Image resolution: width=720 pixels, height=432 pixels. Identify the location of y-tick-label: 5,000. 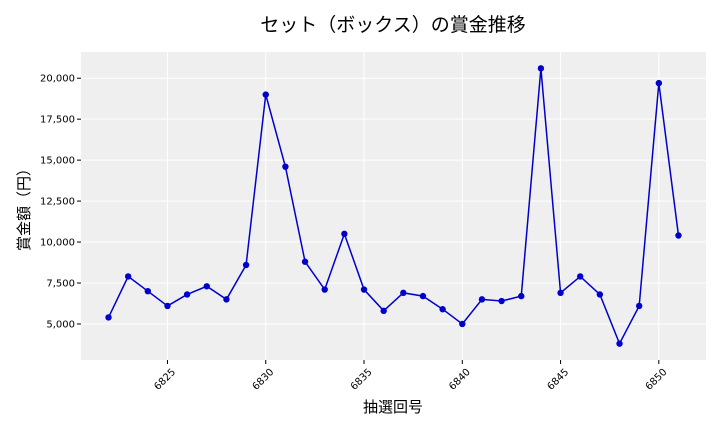
(60, 324).